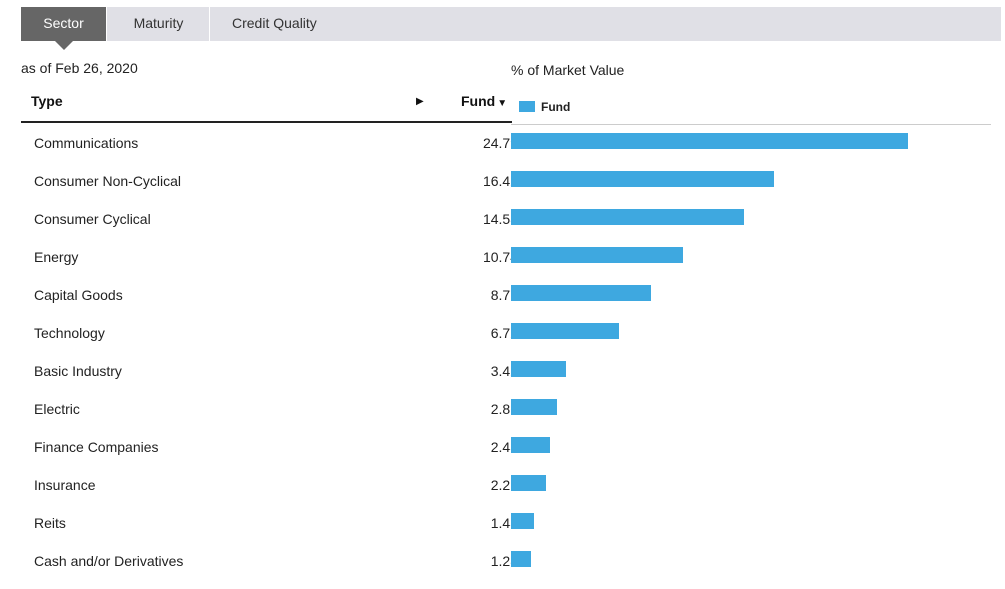 This screenshot has height=589, width=1005. What do you see at coordinates (506, 342) in the screenshot?
I see `table-row: Technology 6.72` at bounding box center [506, 342].